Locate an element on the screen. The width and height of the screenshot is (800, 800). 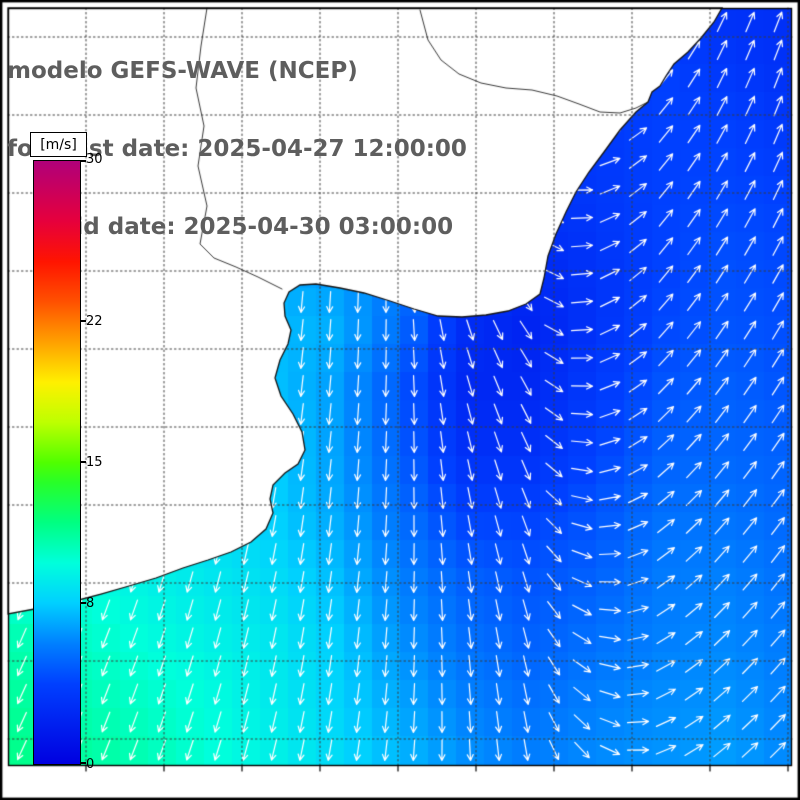
colorbar is located at coordinates (57, 462).